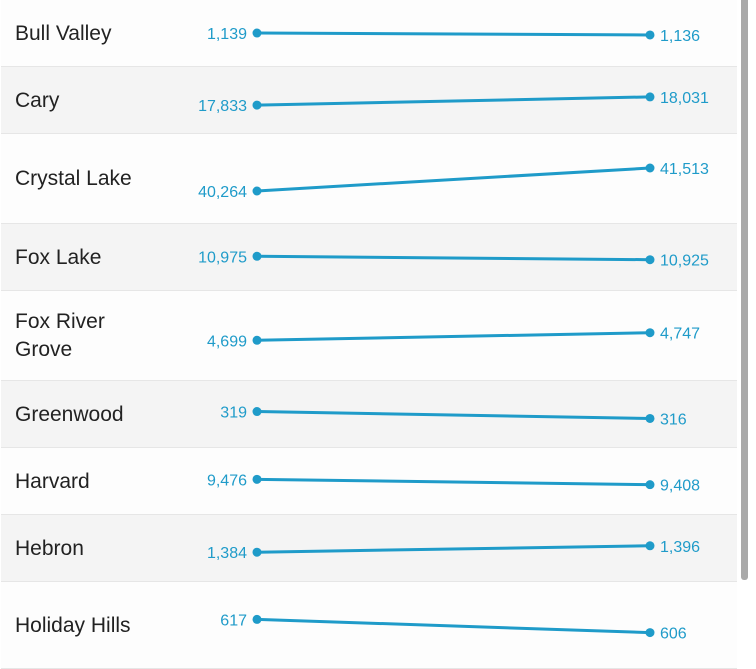  Describe the element at coordinates (744, 290) in the screenshot. I see `scrollbar-thumb` at that location.